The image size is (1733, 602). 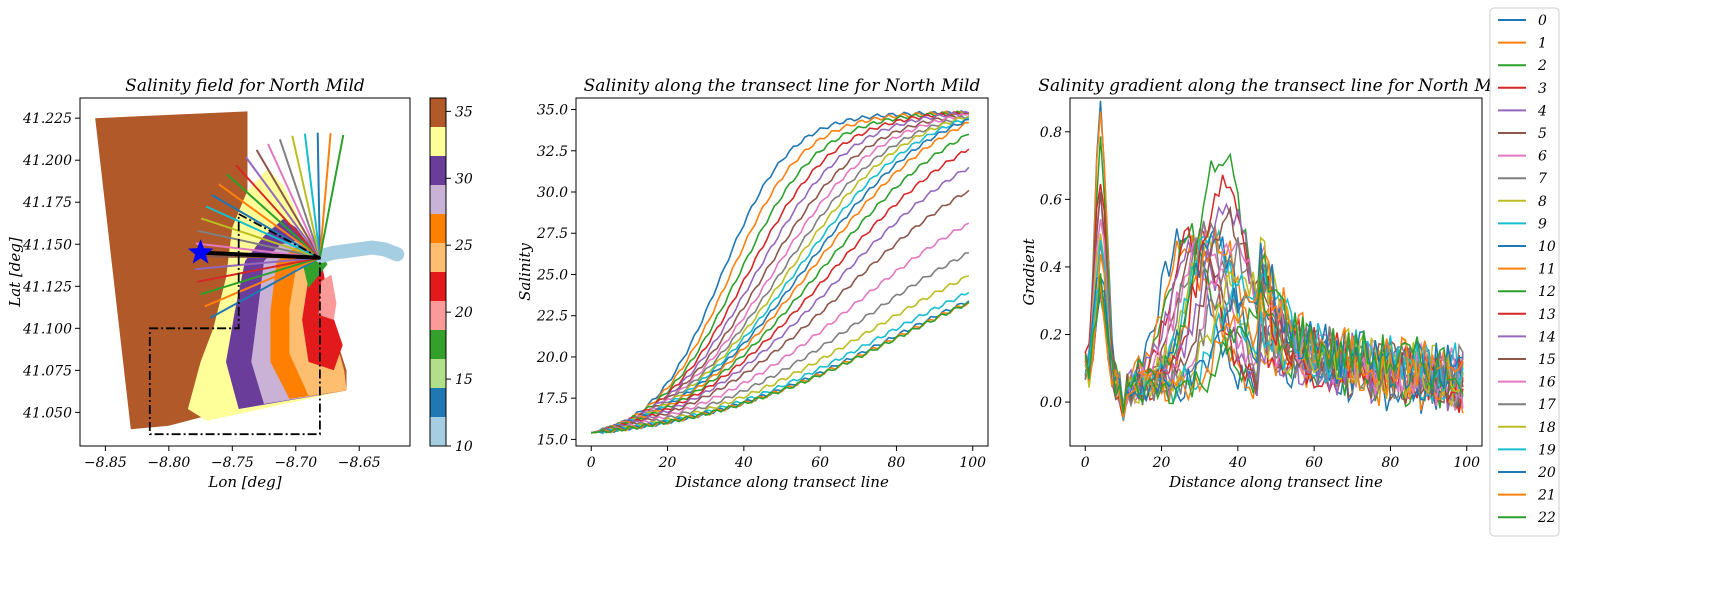 What do you see at coordinates (556, 275) in the screenshot?
I see `salinity-y-ticks: 15.0 17.5 20.0 22.5 25.0 27.5 30.0 32.5 35.0` at bounding box center [556, 275].